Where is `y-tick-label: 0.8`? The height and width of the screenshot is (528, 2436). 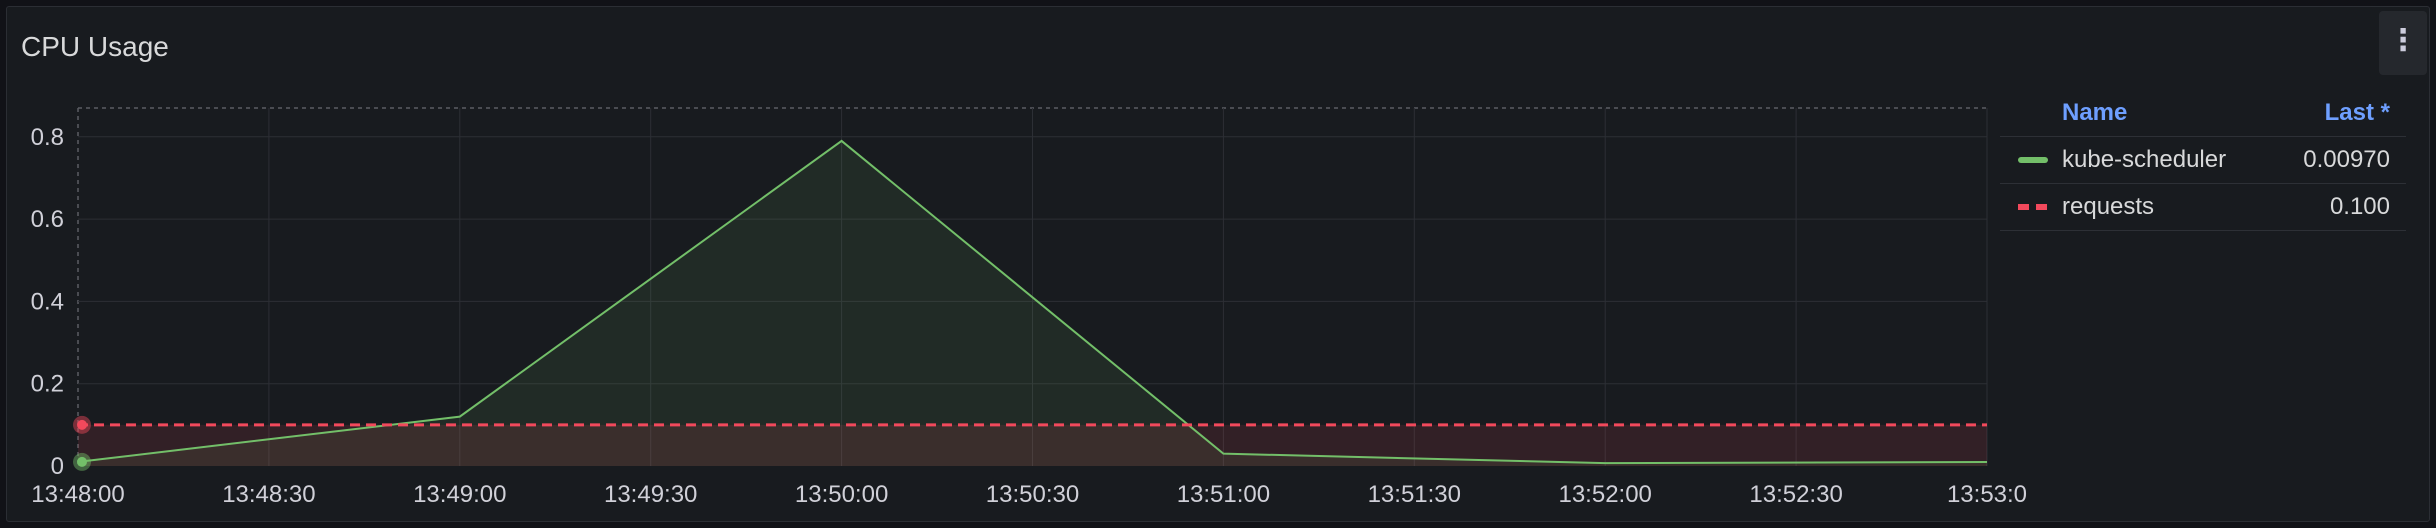
y-tick-label: 0.8 is located at coordinates (47, 137).